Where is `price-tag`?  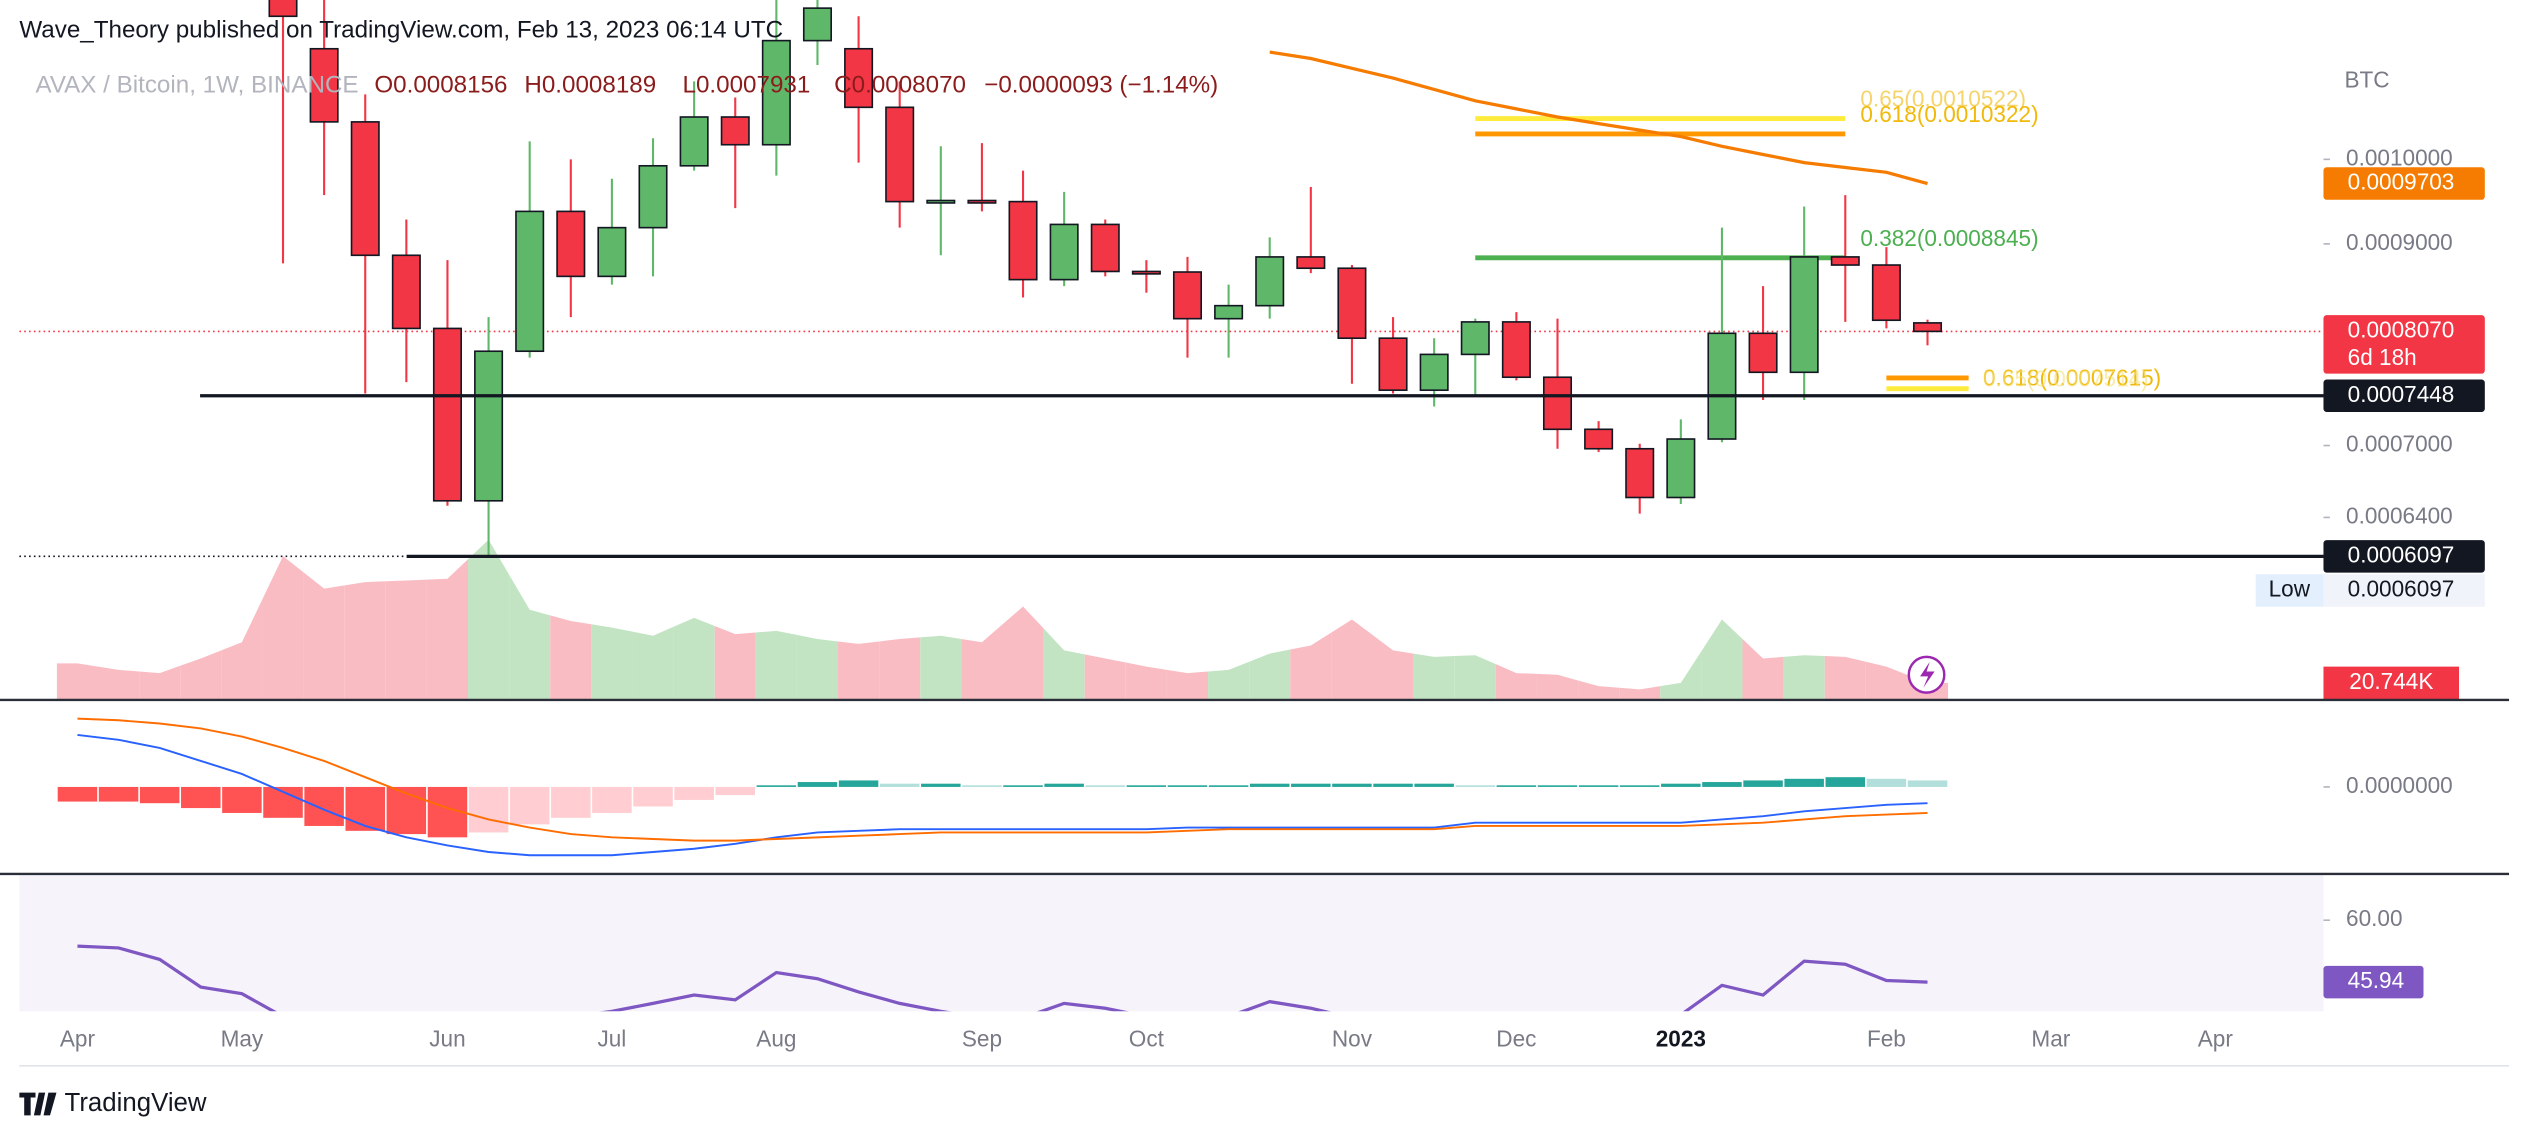
price-tag is located at coordinates (2404, 344).